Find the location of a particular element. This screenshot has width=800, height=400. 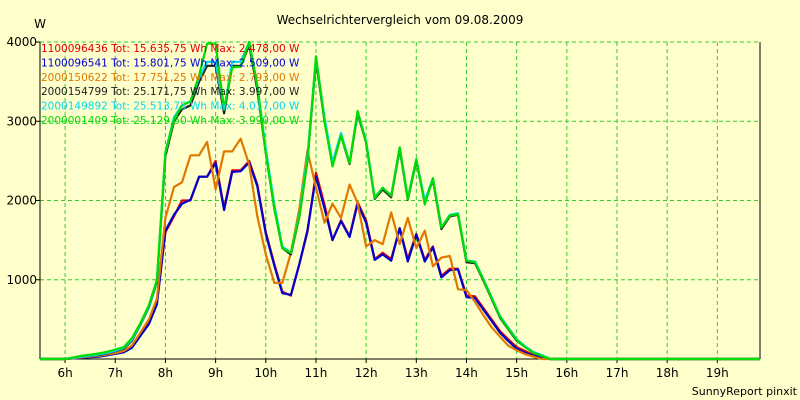

footer-credit: SunnyReport pinxit is located at coordinates (745, 391).